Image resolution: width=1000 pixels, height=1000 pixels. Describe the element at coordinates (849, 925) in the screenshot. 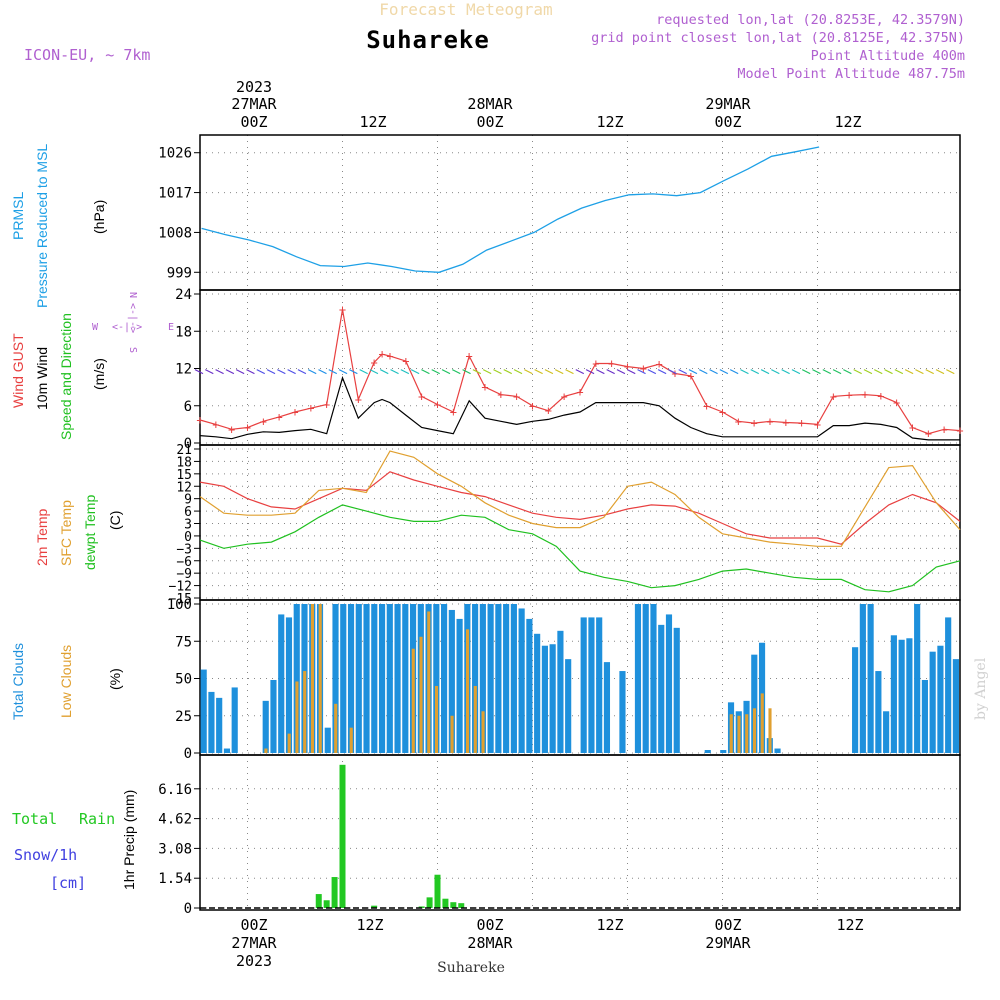

I see `bottom-hour-5: 12Z` at that location.